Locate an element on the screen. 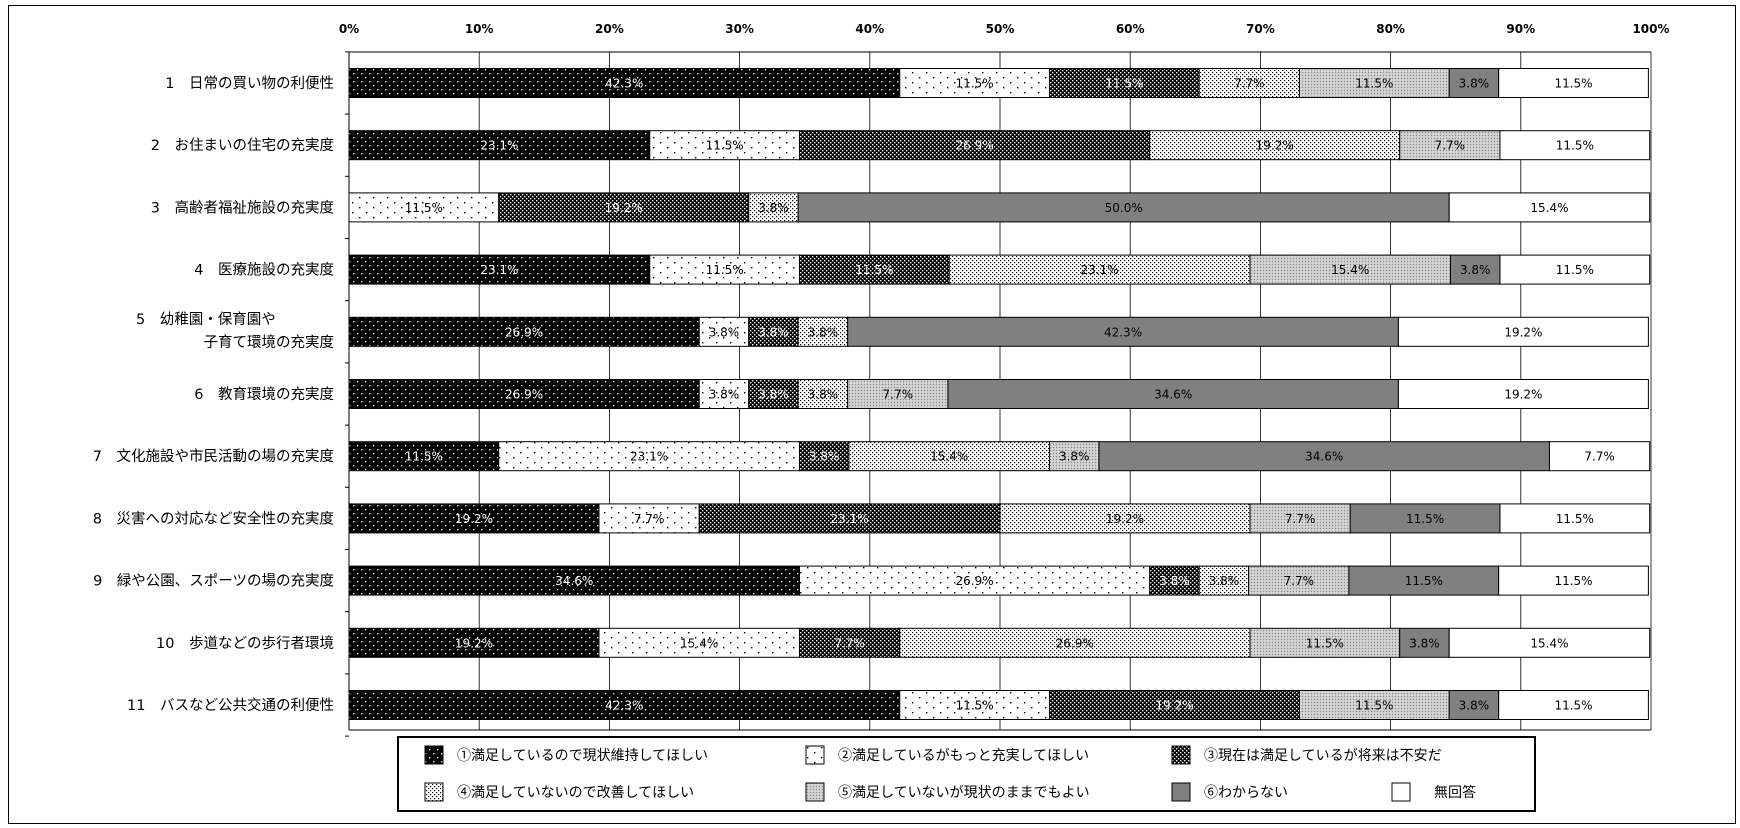 This screenshot has width=1740, height=828. x-tick-label: 40% is located at coordinates (869, 29).